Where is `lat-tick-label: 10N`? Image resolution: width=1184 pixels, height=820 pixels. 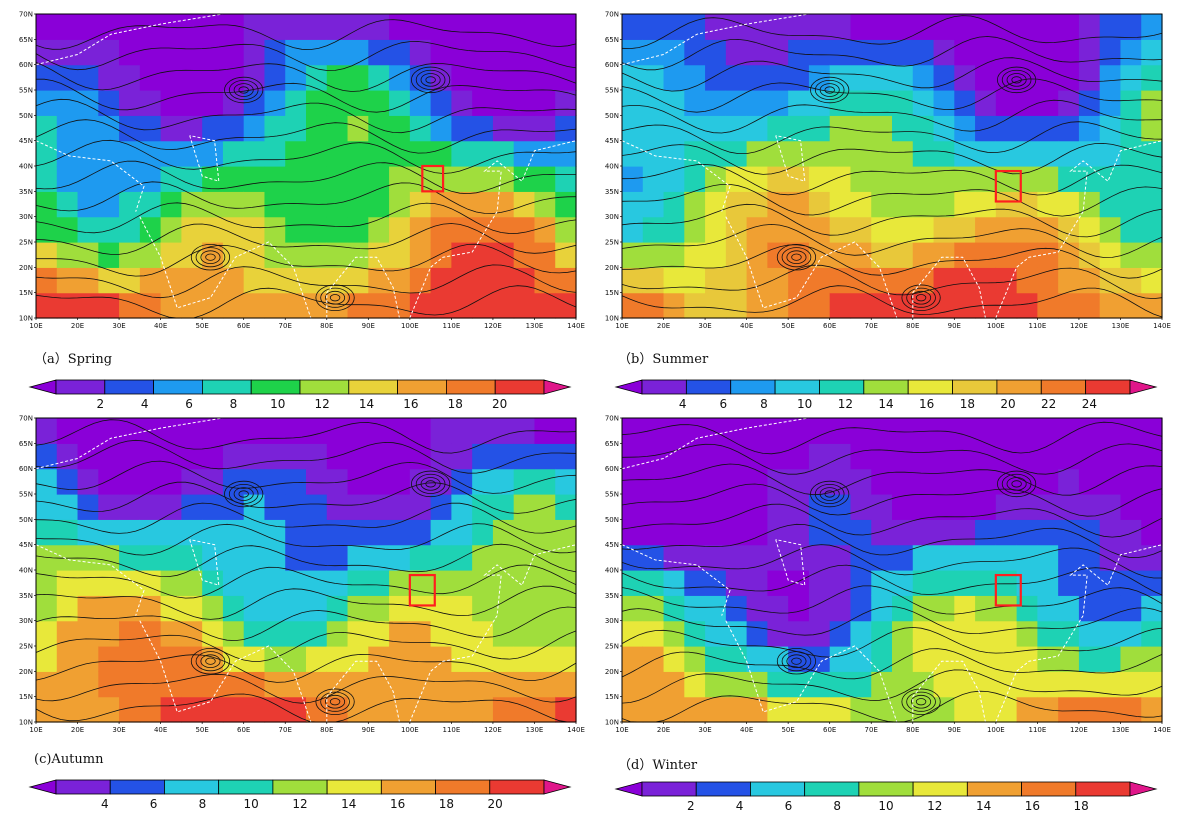
lat-tick-label: 10N is located at coordinates (26, 723).